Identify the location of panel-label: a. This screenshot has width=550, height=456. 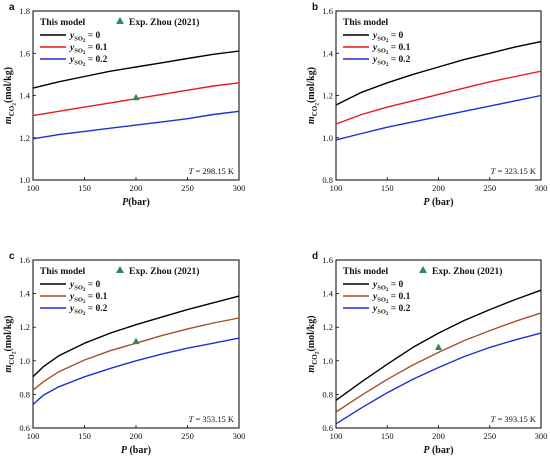
(12, 7).